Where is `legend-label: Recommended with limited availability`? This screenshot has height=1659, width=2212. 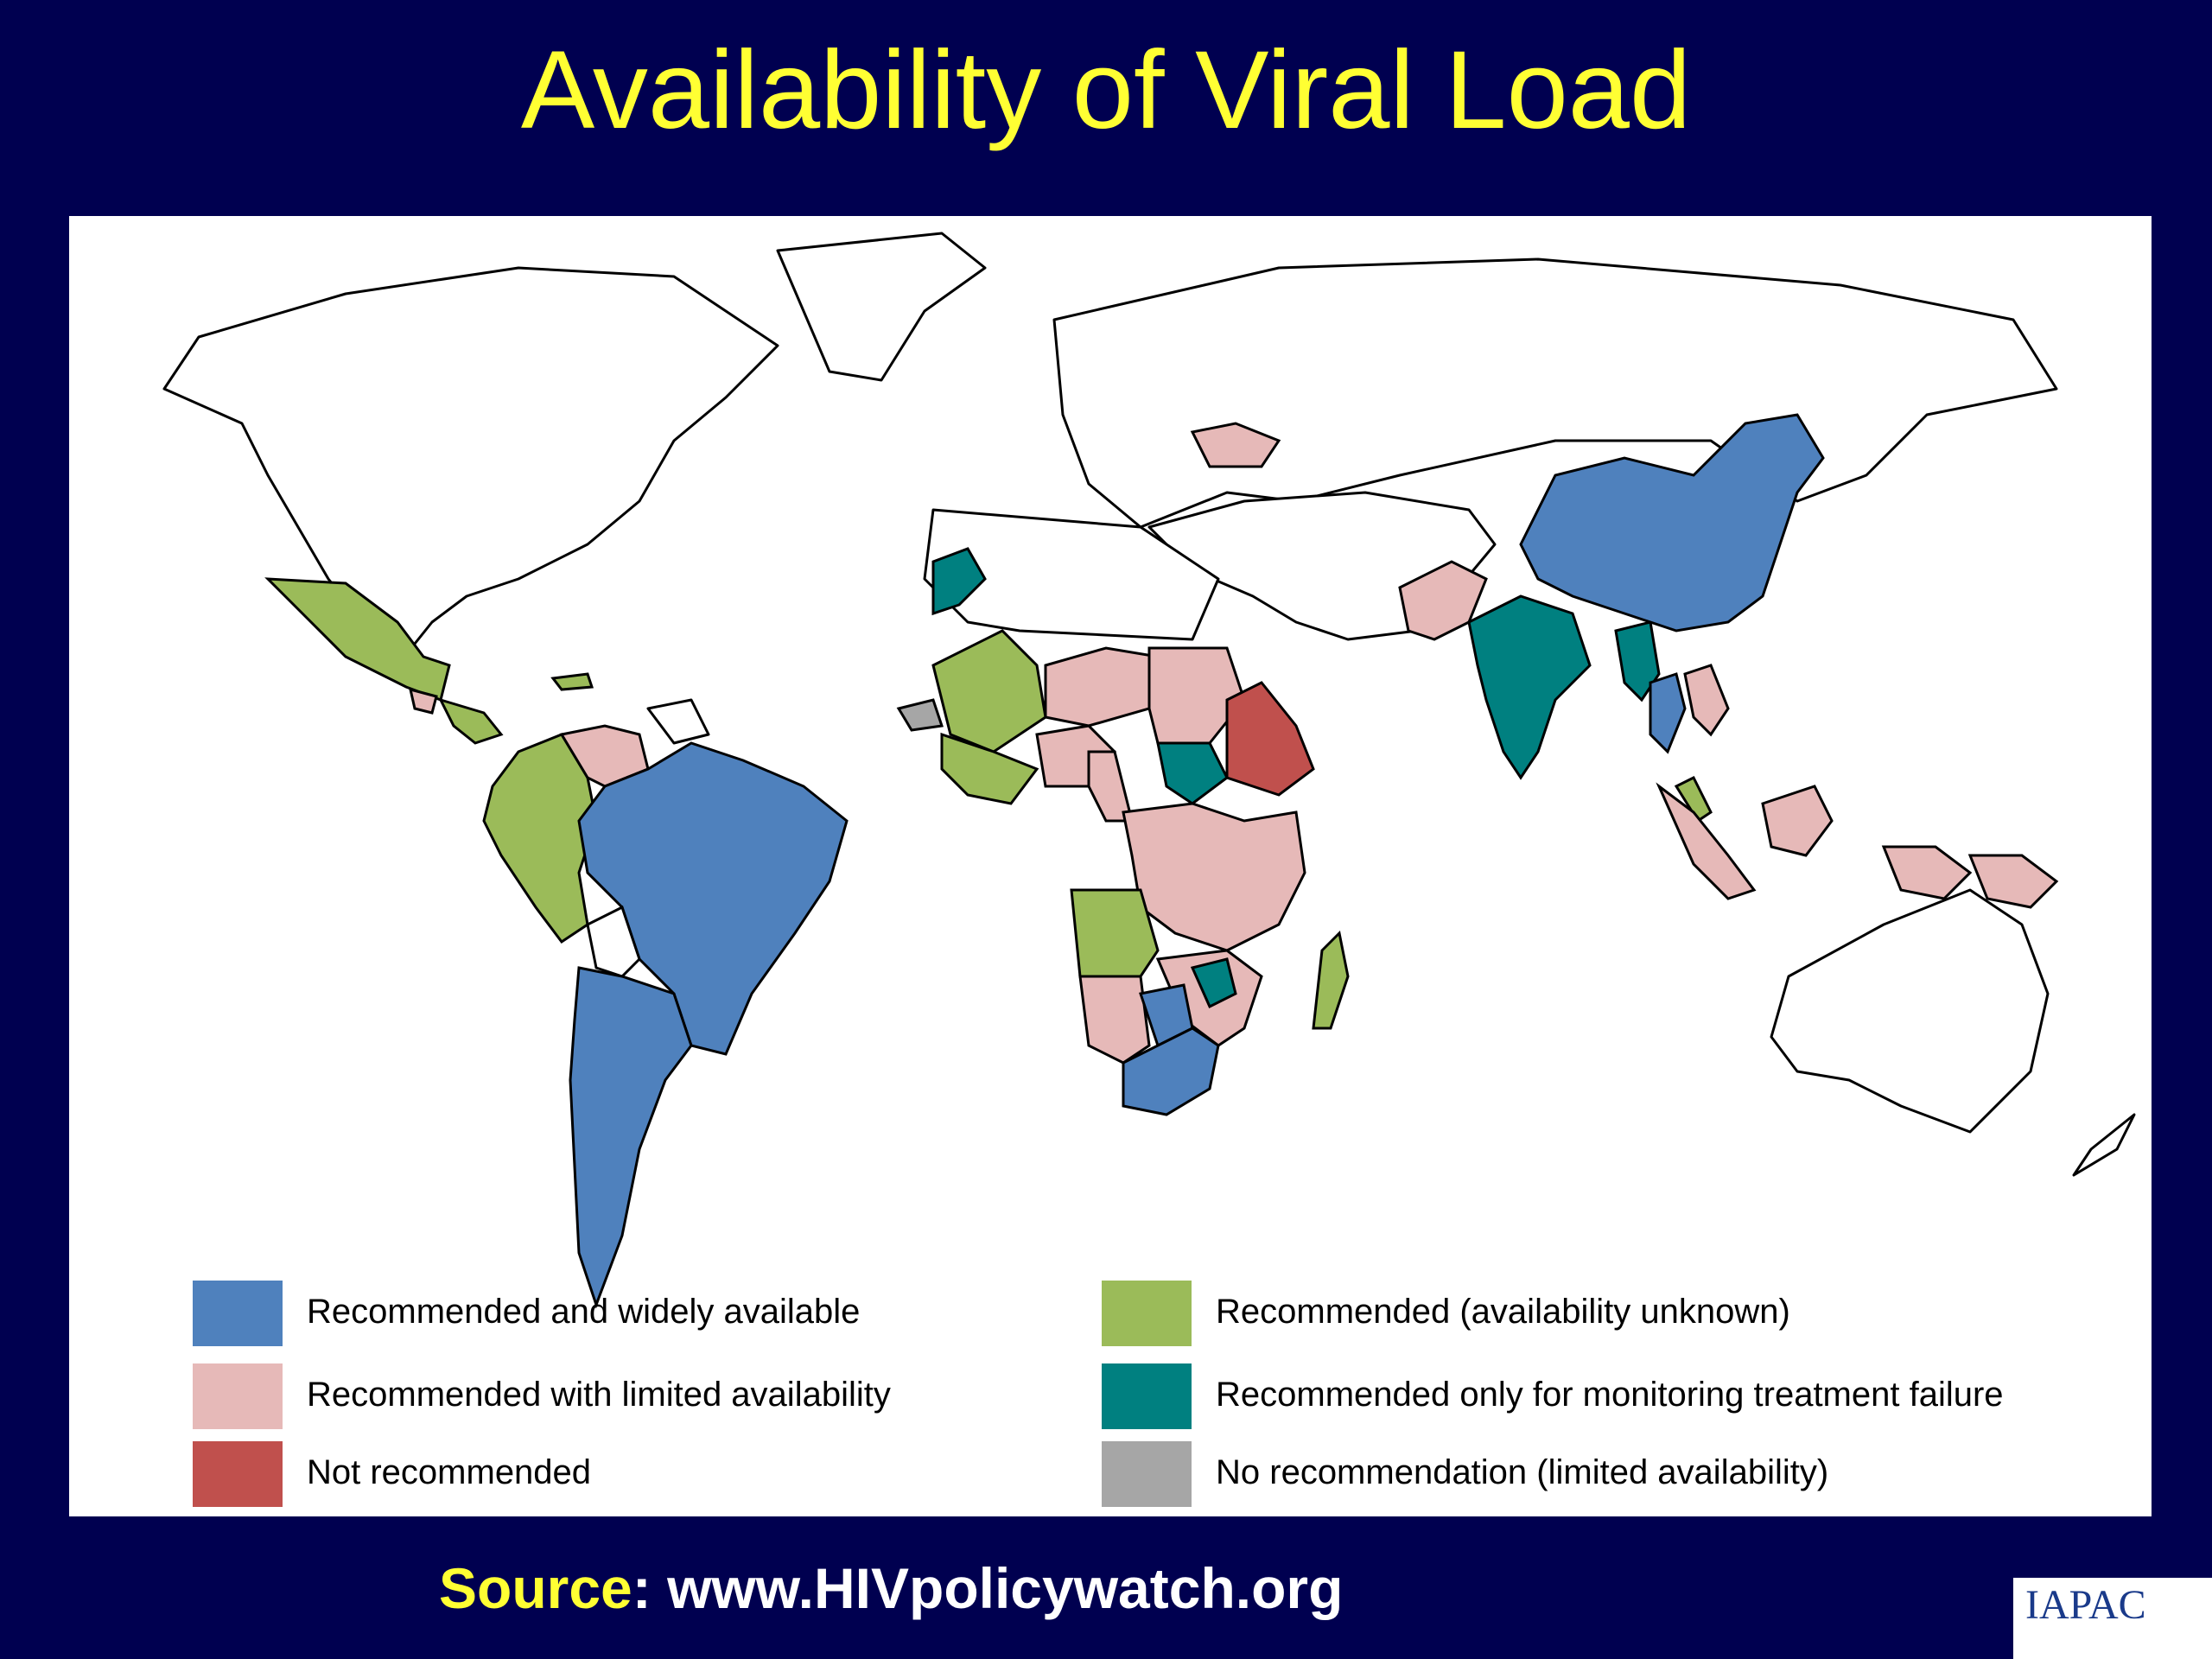
legend-label: Recommended with limited availability is located at coordinates (599, 1395).